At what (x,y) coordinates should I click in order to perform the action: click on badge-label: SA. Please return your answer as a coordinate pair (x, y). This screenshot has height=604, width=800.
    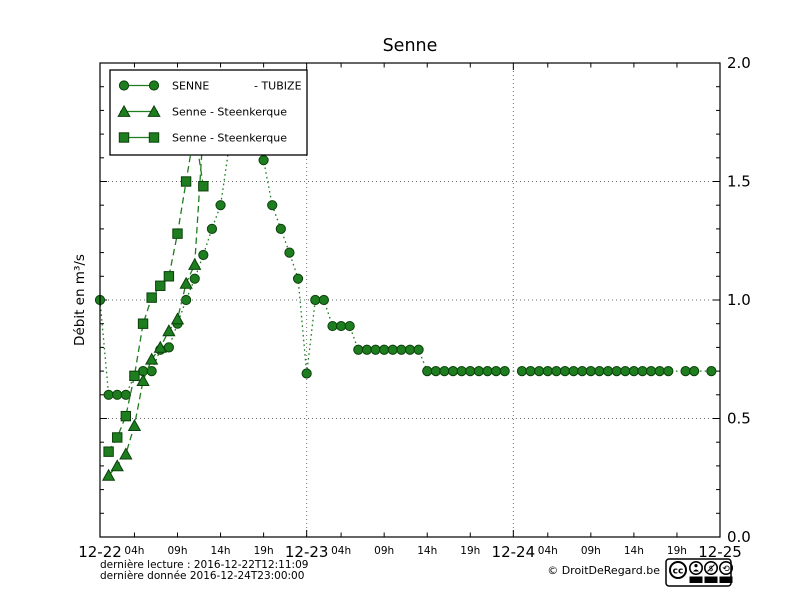
    Looking at the image, I should click on (726, 581).